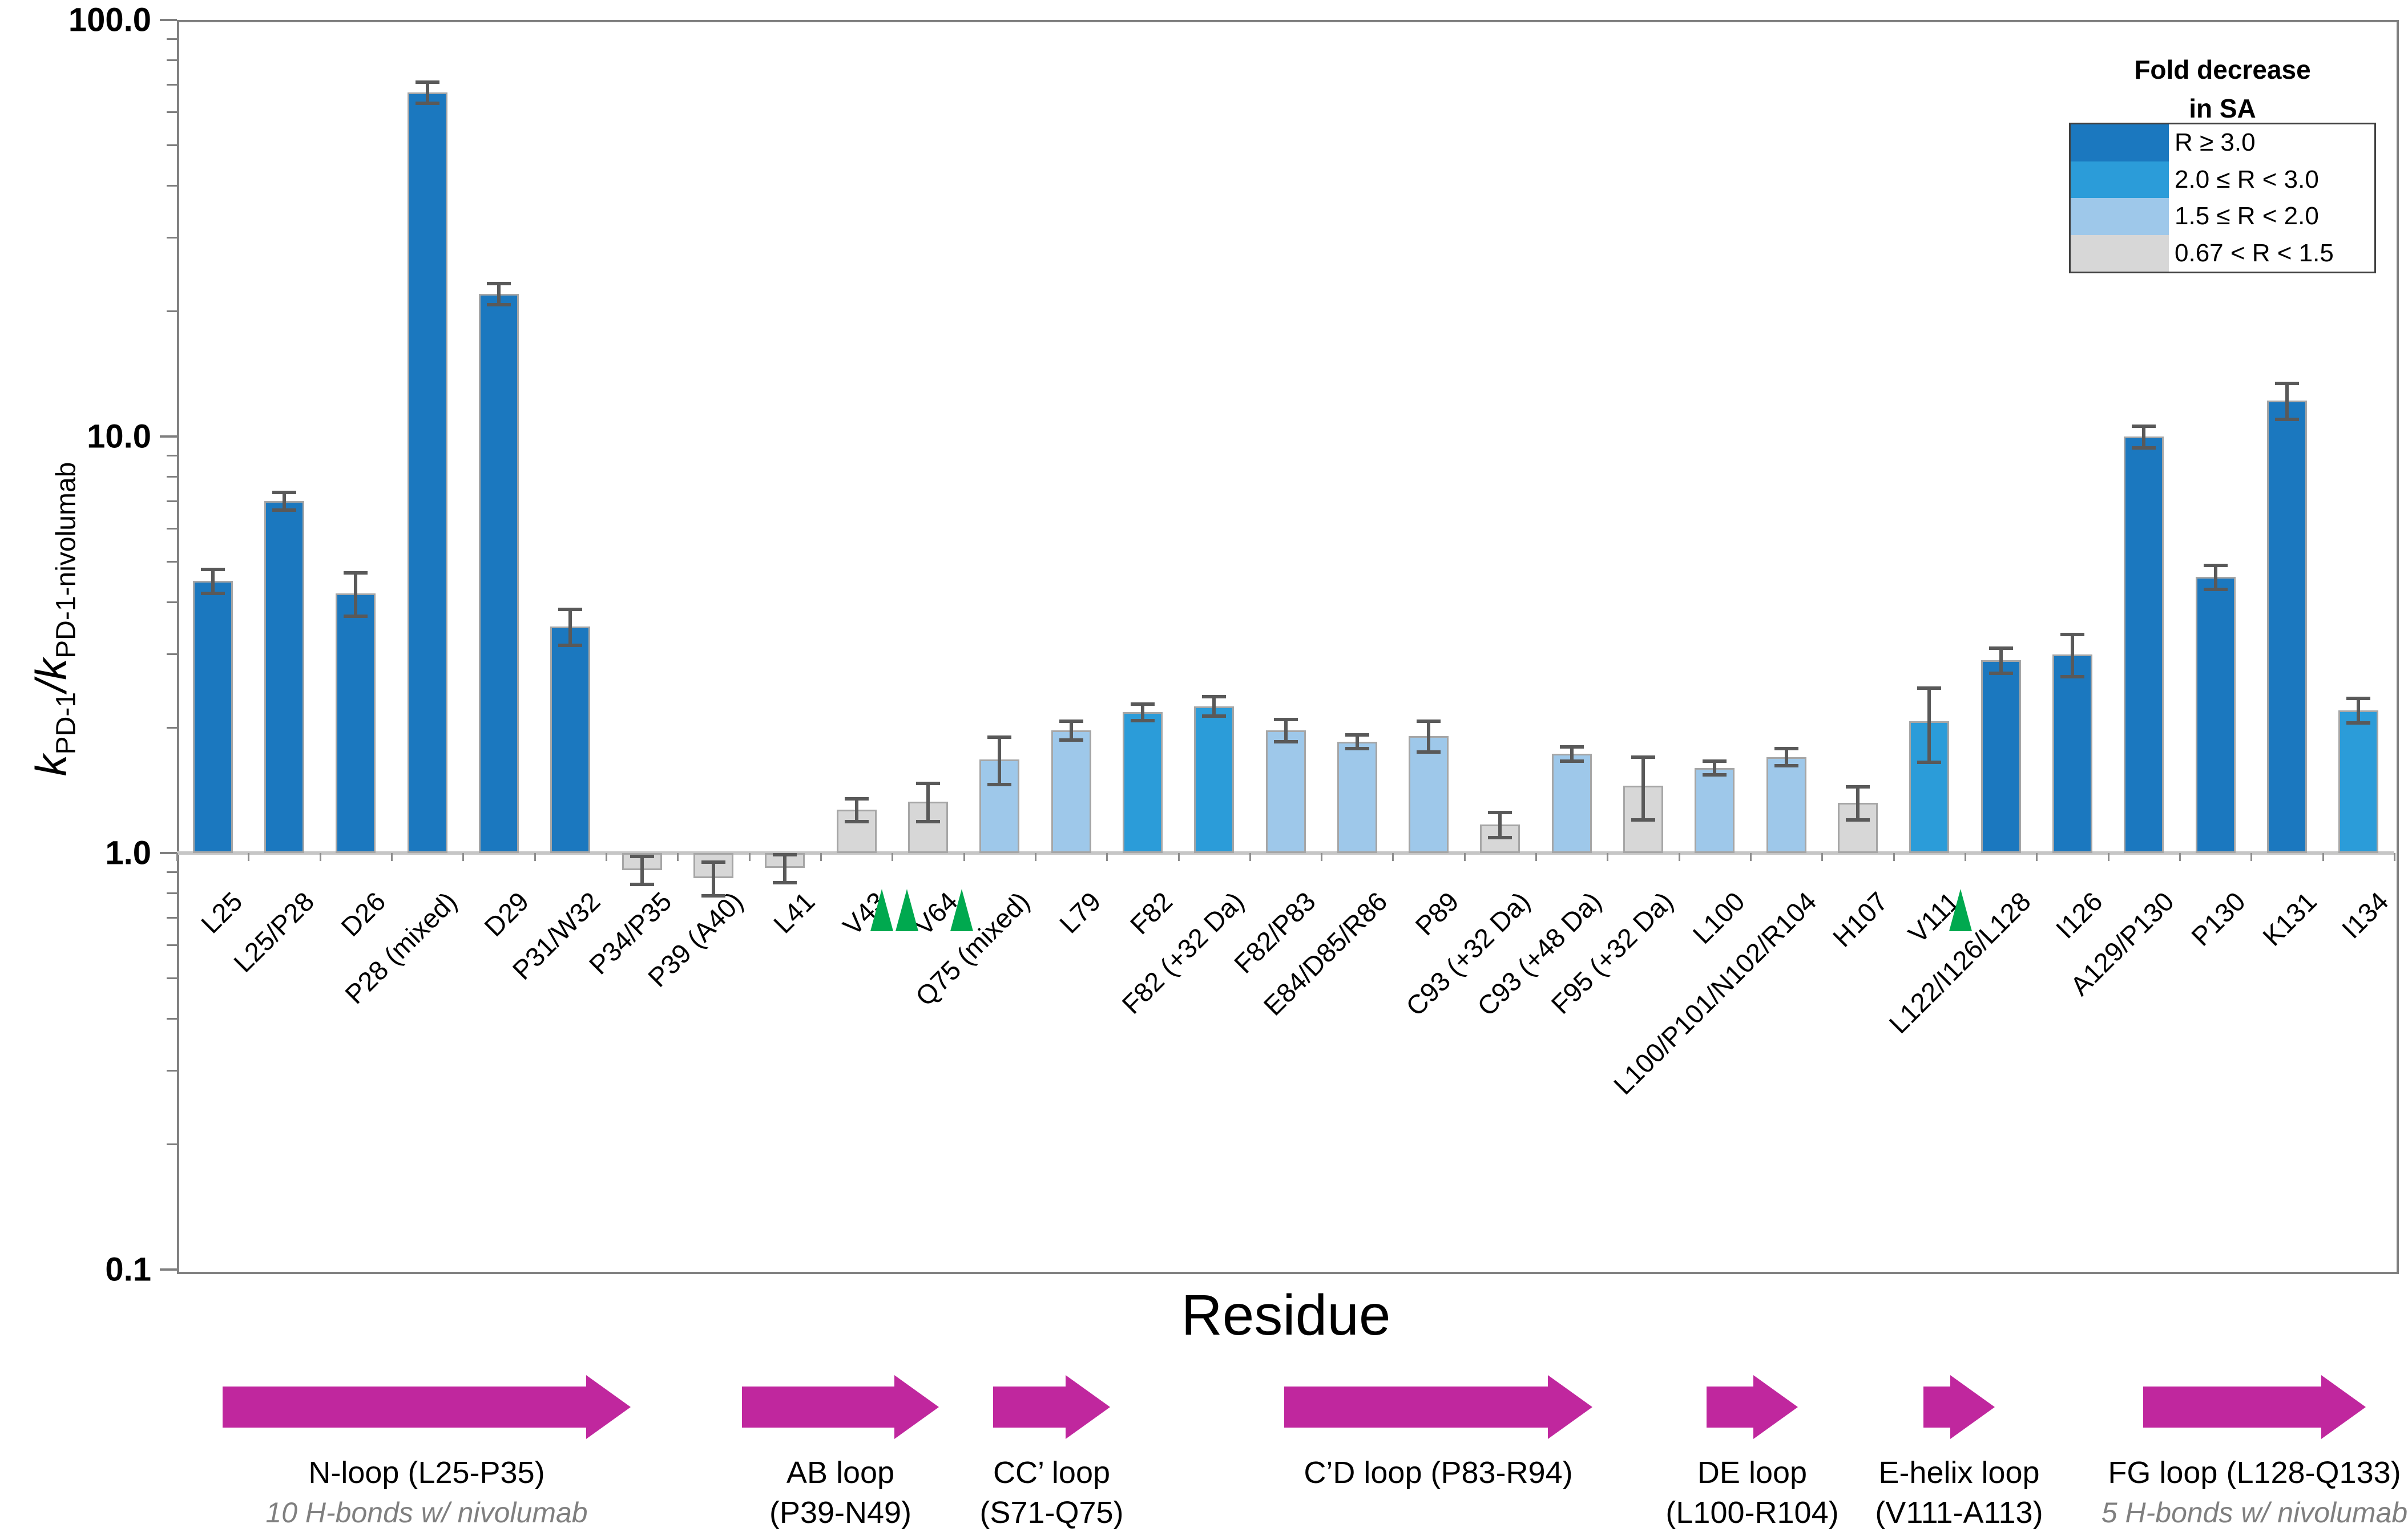  I want to click on loop-label: E-helix loop (V111-A113), so click(1959, 1493).